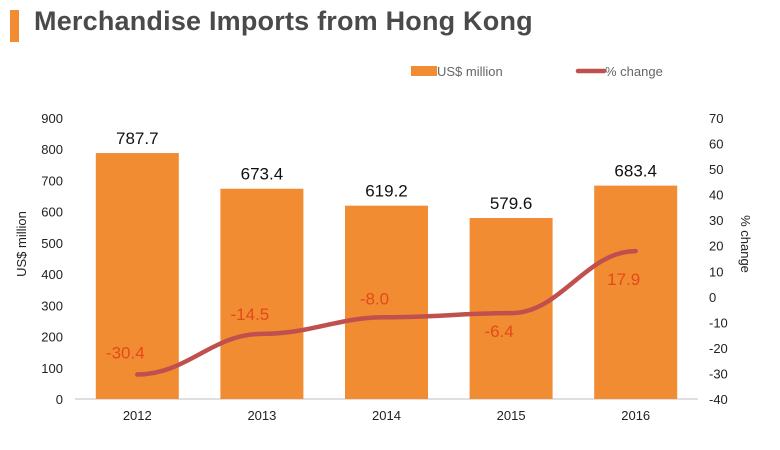 The height and width of the screenshot is (450, 780). I want to click on bar-data-label: 619.2, so click(386, 191).